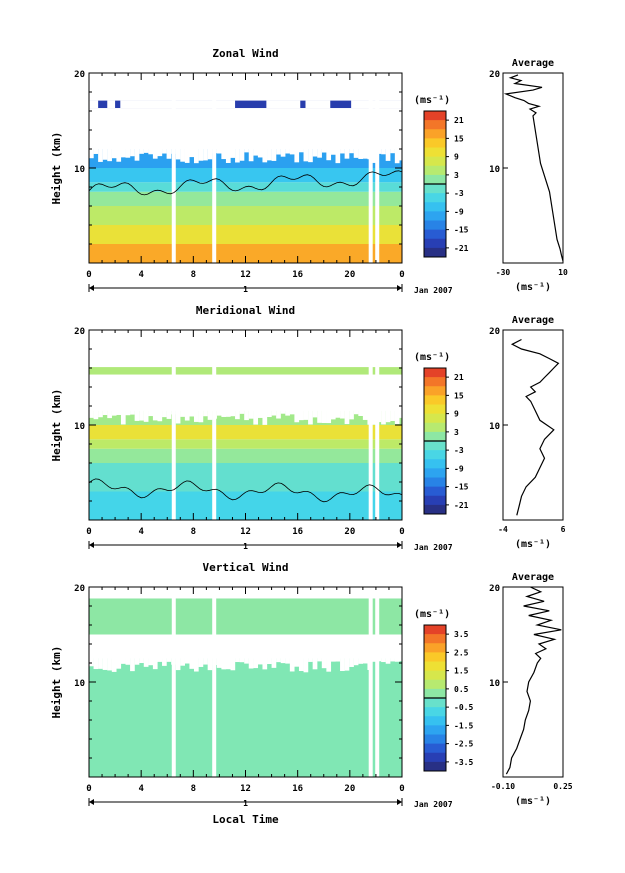 Image resolution: width=625 pixels, height=873 pixels. Describe the element at coordinates (494, 427) in the screenshot. I see `profile-y-tick-label: 10` at that location.